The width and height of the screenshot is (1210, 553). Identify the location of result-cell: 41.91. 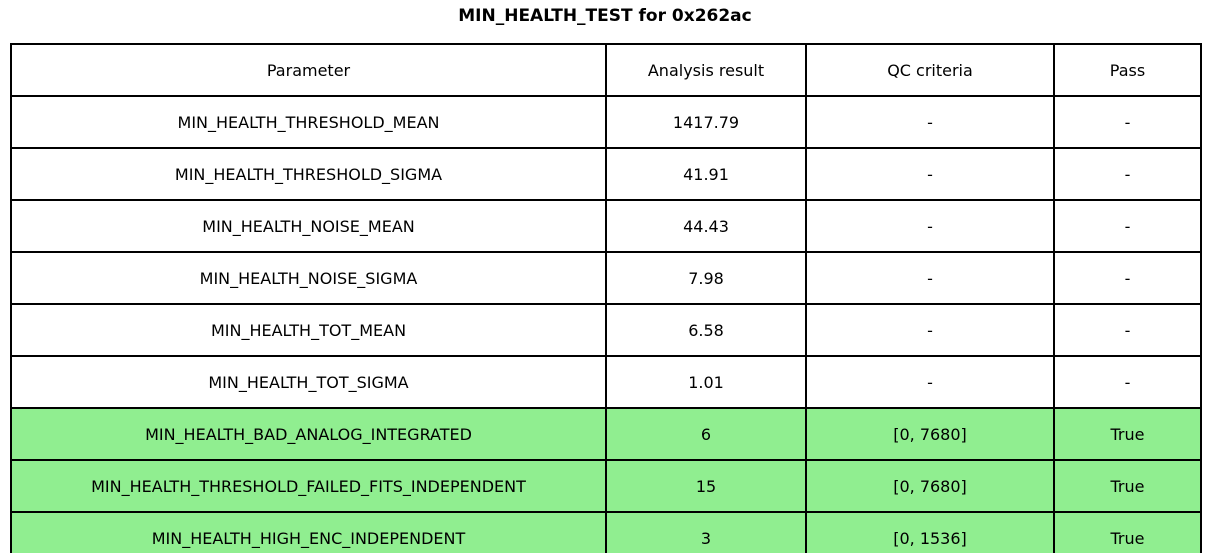
(706, 174).